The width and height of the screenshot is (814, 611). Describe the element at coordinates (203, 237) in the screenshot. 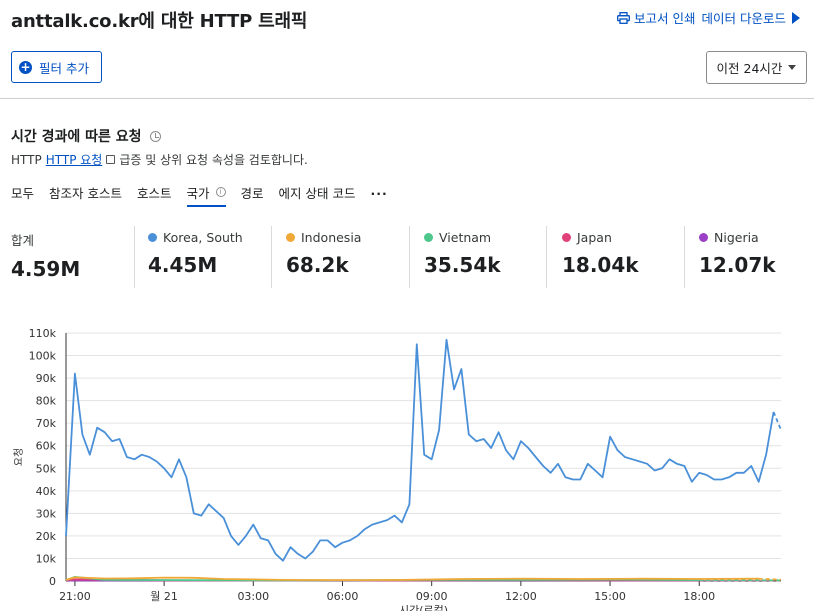

I see `stat-label-text: Korea, South` at that location.